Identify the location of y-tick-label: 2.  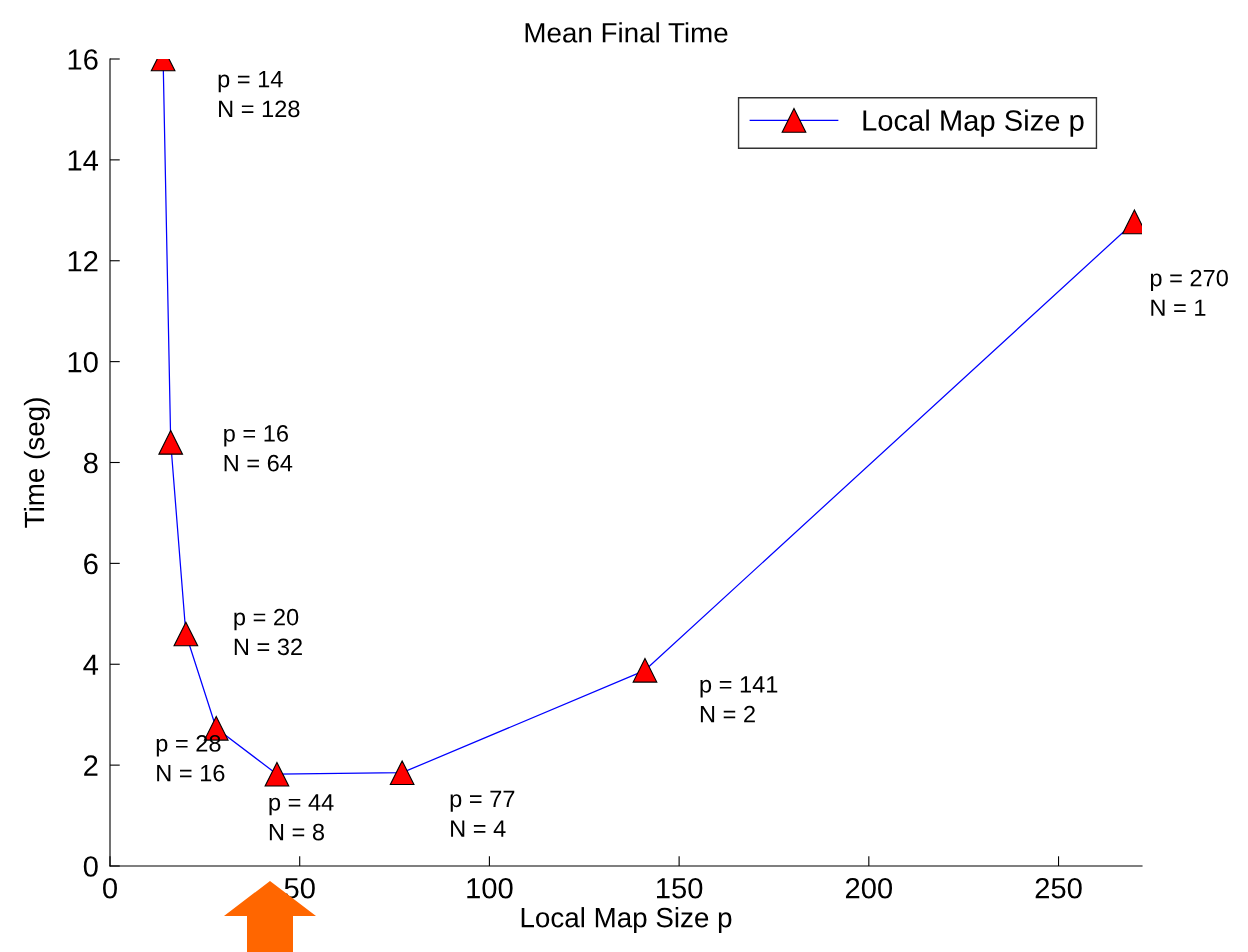
(91, 765).